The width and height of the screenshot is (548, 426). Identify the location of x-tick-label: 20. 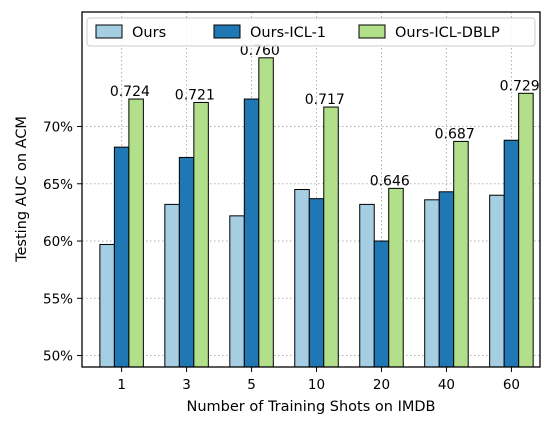
(381, 385).